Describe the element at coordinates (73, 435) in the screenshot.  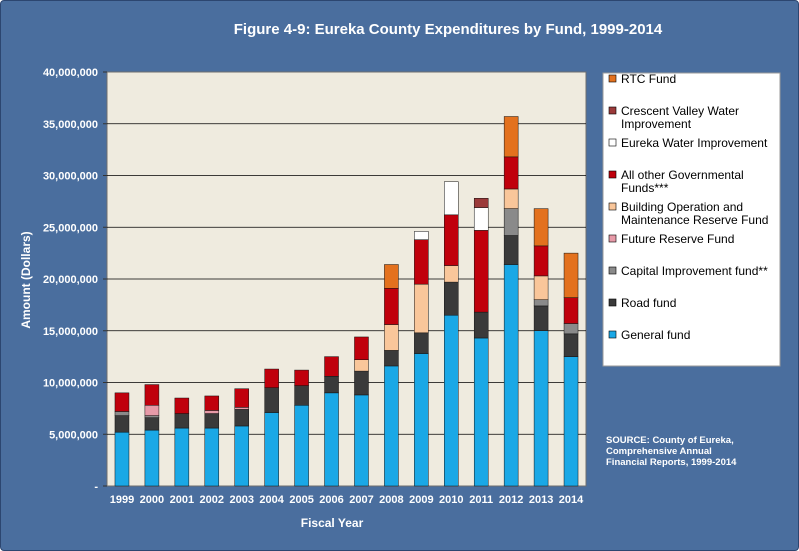
I see `y-tick-label: 5,000,000` at that location.